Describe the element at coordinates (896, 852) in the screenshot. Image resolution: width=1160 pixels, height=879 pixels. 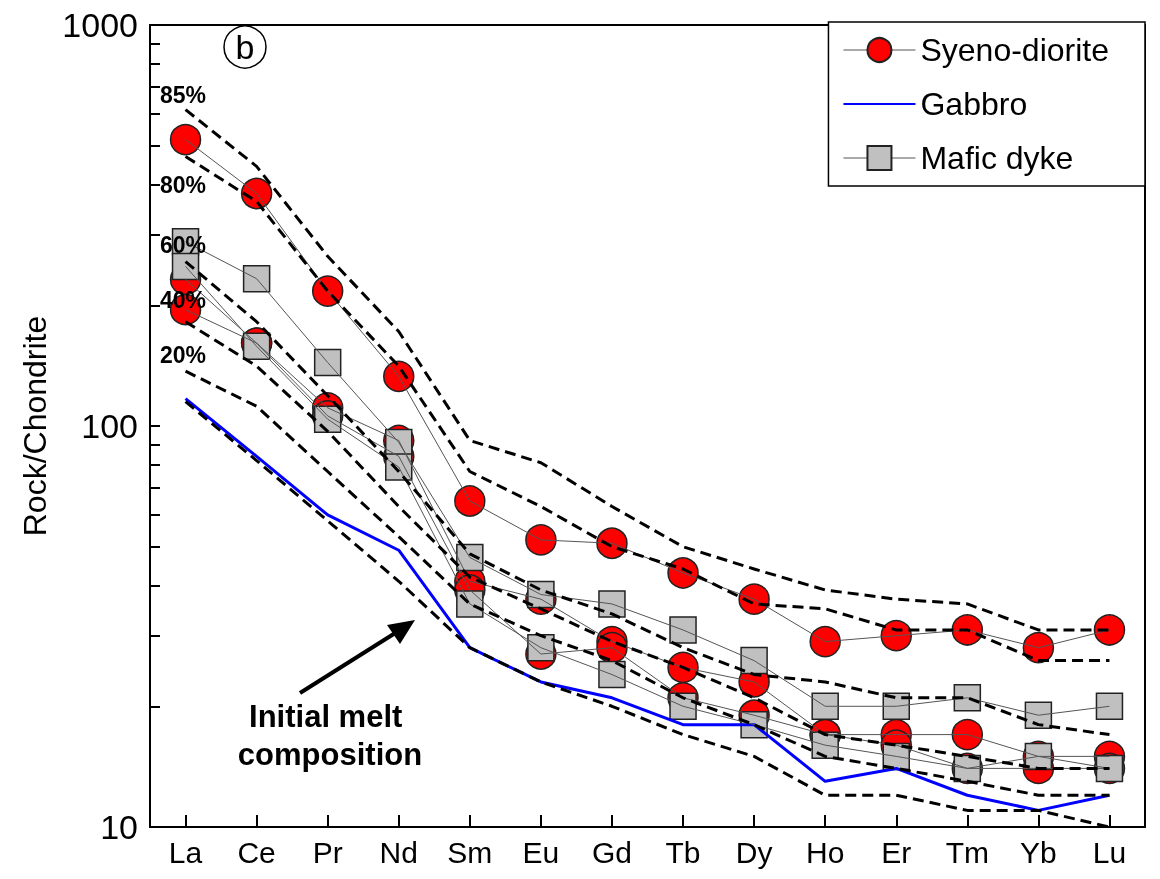
I see `x-tick-label: Er` at that location.